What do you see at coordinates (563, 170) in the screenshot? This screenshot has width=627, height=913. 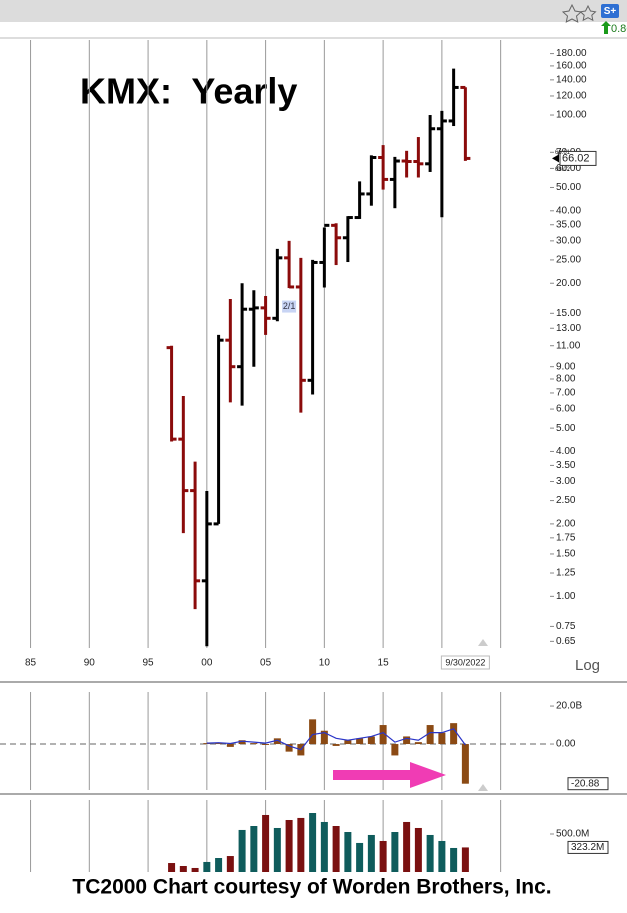 I see `small-label: 66.02` at bounding box center [563, 170].